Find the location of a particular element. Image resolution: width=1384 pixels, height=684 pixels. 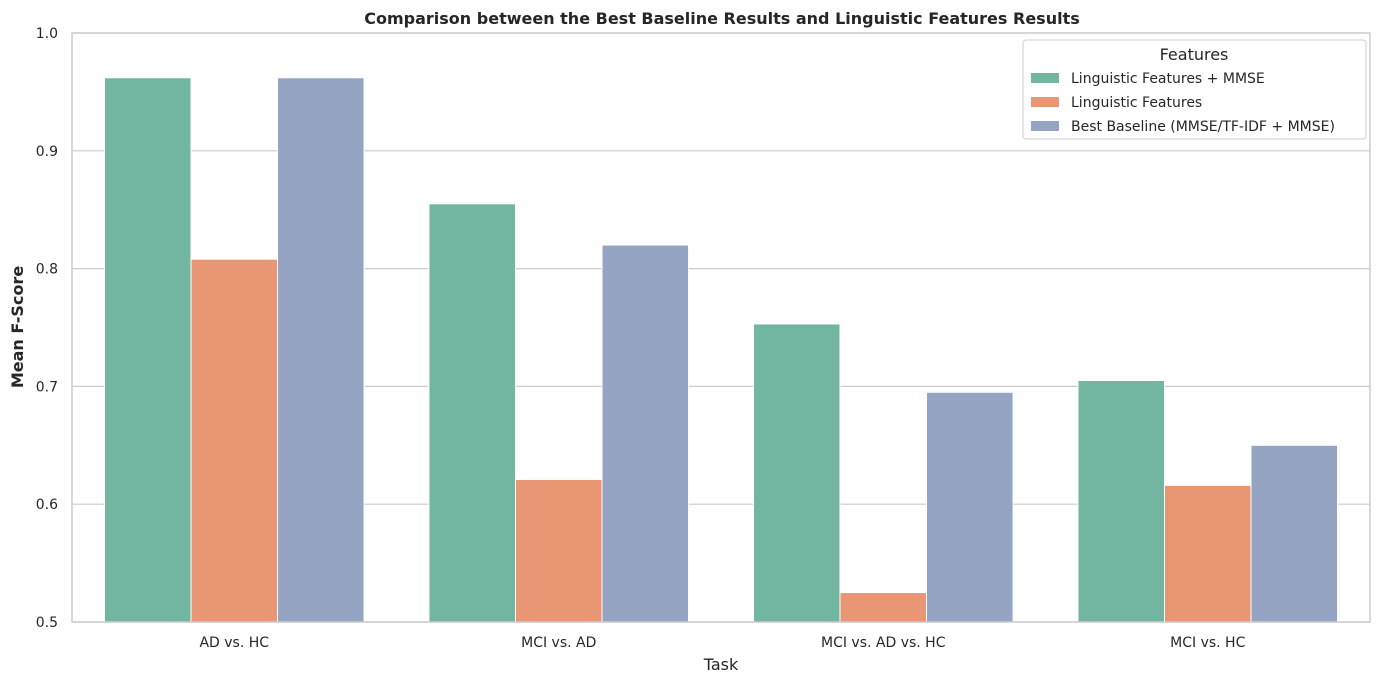

legend-title: Features is located at coordinates (1194, 54).